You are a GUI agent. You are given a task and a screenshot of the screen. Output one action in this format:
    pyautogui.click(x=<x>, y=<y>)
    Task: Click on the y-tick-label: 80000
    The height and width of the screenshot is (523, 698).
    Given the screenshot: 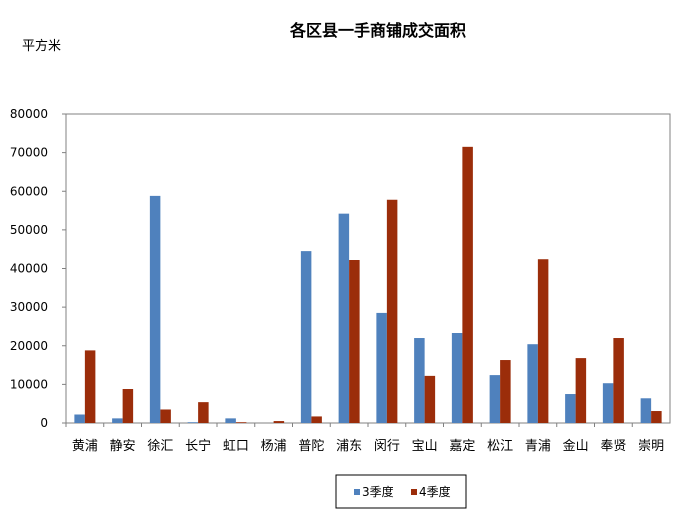 What is the action you would take?
    pyautogui.click(x=29, y=114)
    